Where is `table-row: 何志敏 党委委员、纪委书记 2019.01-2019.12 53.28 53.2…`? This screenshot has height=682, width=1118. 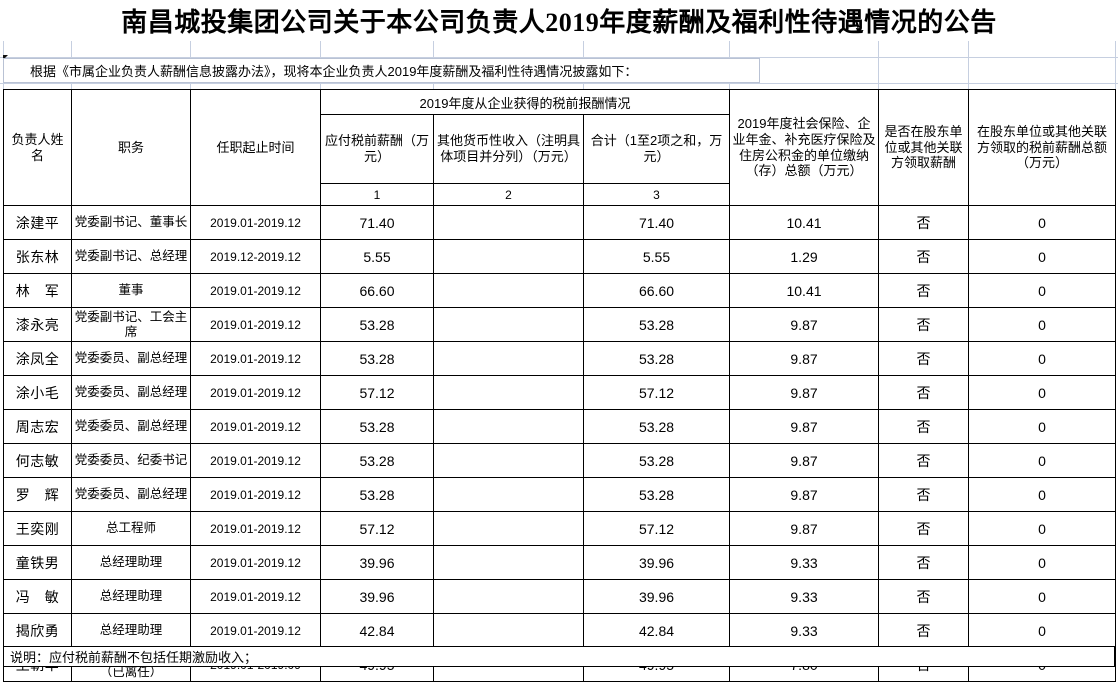 table-row: 何志敏 党委委员、纪委书记 2019.01-2019.12 53.28 53.2… is located at coordinates (560, 460).